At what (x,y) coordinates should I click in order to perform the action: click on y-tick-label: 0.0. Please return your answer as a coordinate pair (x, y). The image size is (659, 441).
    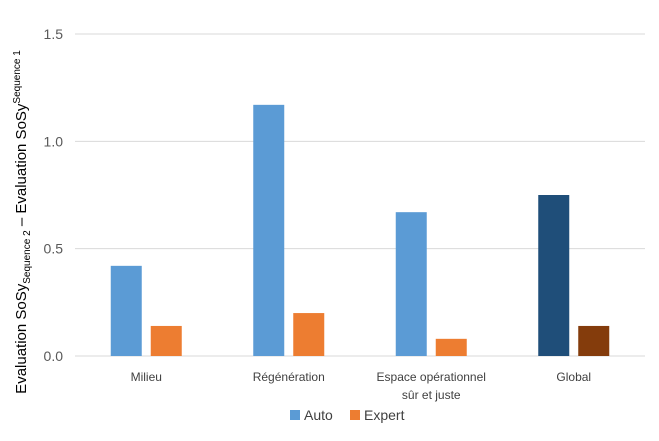
    Looking at the image, I should click on (54, 356).